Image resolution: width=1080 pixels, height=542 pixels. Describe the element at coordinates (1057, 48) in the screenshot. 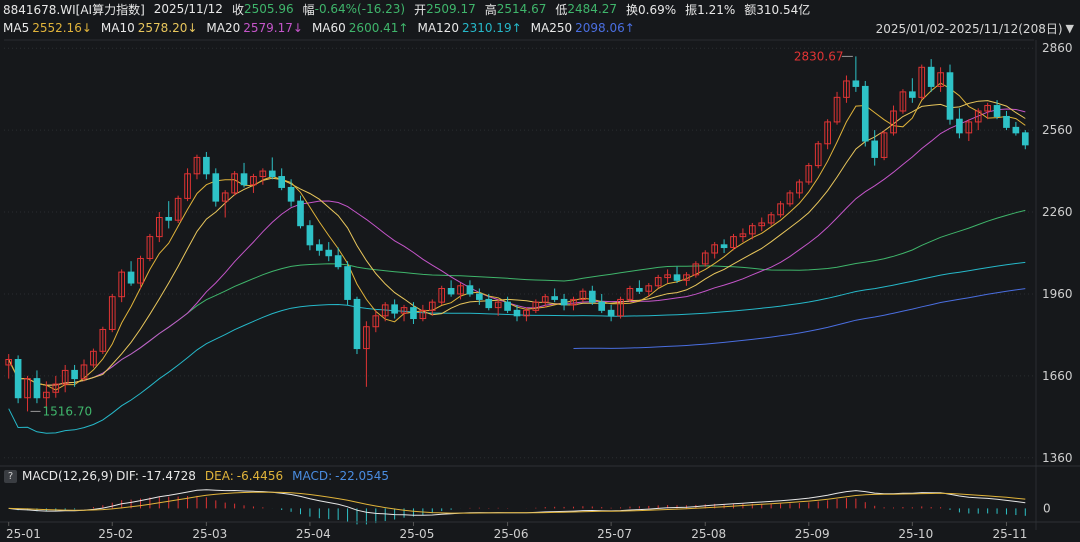

I see `price-tick-label: 2860` at that location.